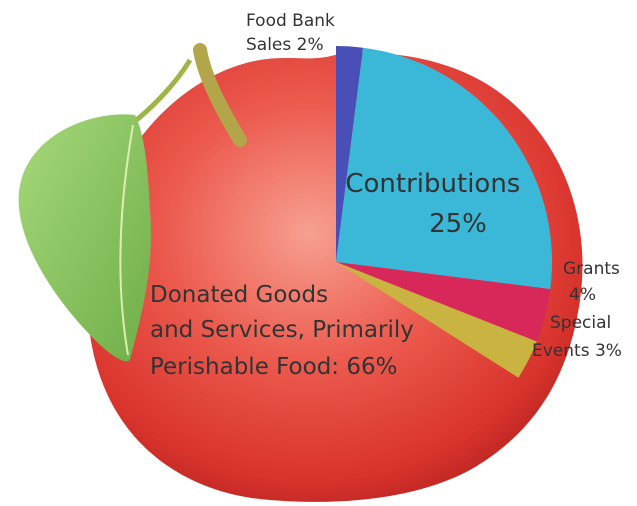 This screenshot has width=637, height=506. I want to click on label-donated-goods-line1: Donated Goods, so click(239, 295).